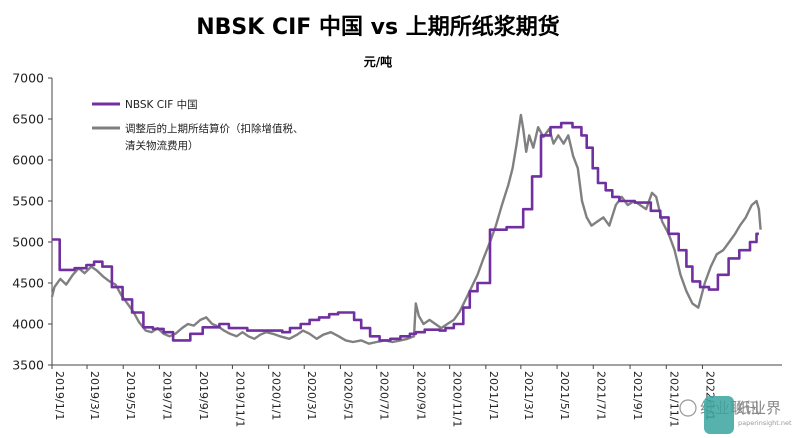 This screenshot has width=800, height=438. Describe the element at coordinates (94, 395) in the screenshot. I see `x-tick-label: 2019/3/1` at that location.